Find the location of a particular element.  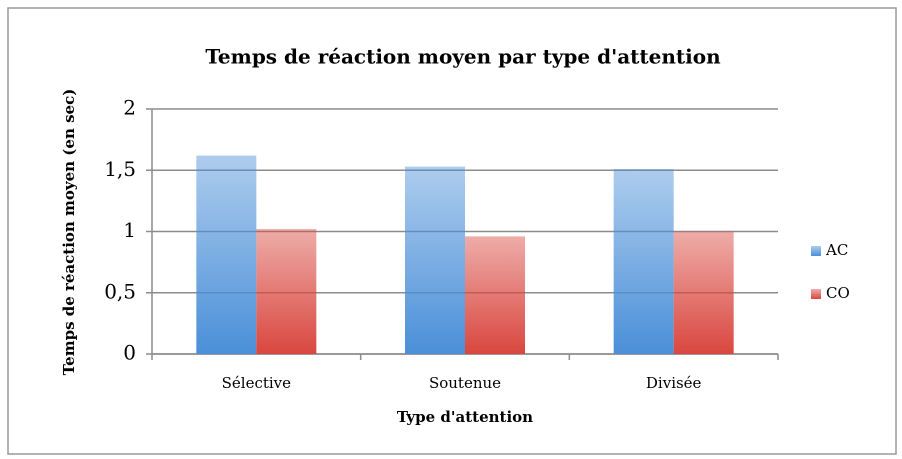

y-axis-title: Temps de réaction moyen (en sec) is located at coordinates (69, 232).